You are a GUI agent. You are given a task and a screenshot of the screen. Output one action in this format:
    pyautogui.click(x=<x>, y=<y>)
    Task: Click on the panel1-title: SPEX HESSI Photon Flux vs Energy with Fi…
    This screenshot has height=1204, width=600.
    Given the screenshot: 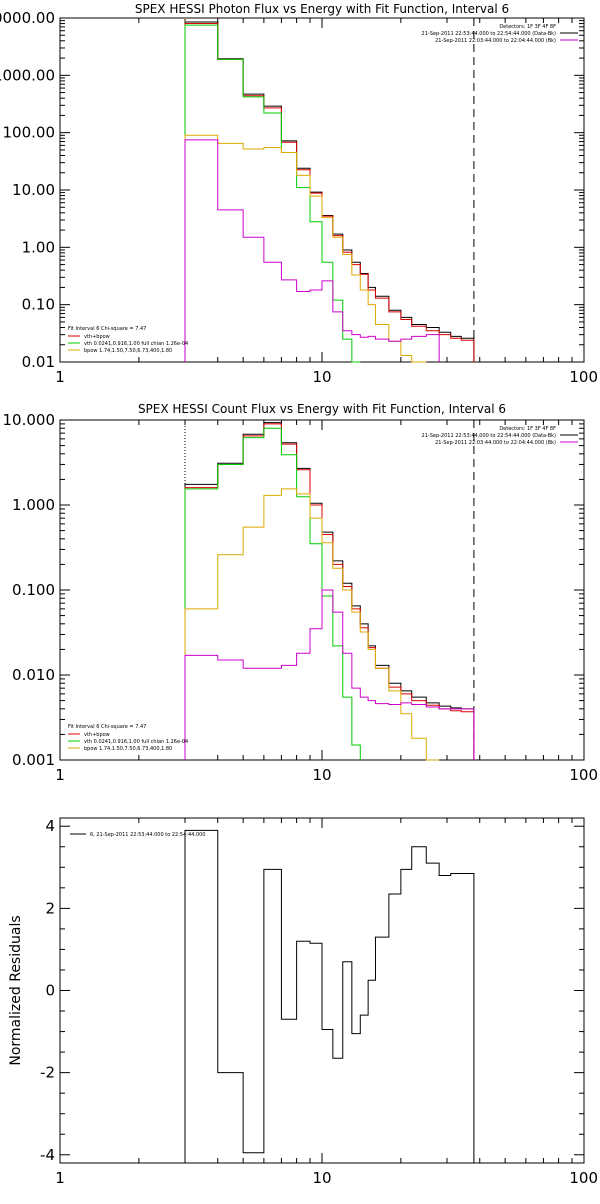 What is the action you would take?
    pyautogui.click(x=322, y=9)
    